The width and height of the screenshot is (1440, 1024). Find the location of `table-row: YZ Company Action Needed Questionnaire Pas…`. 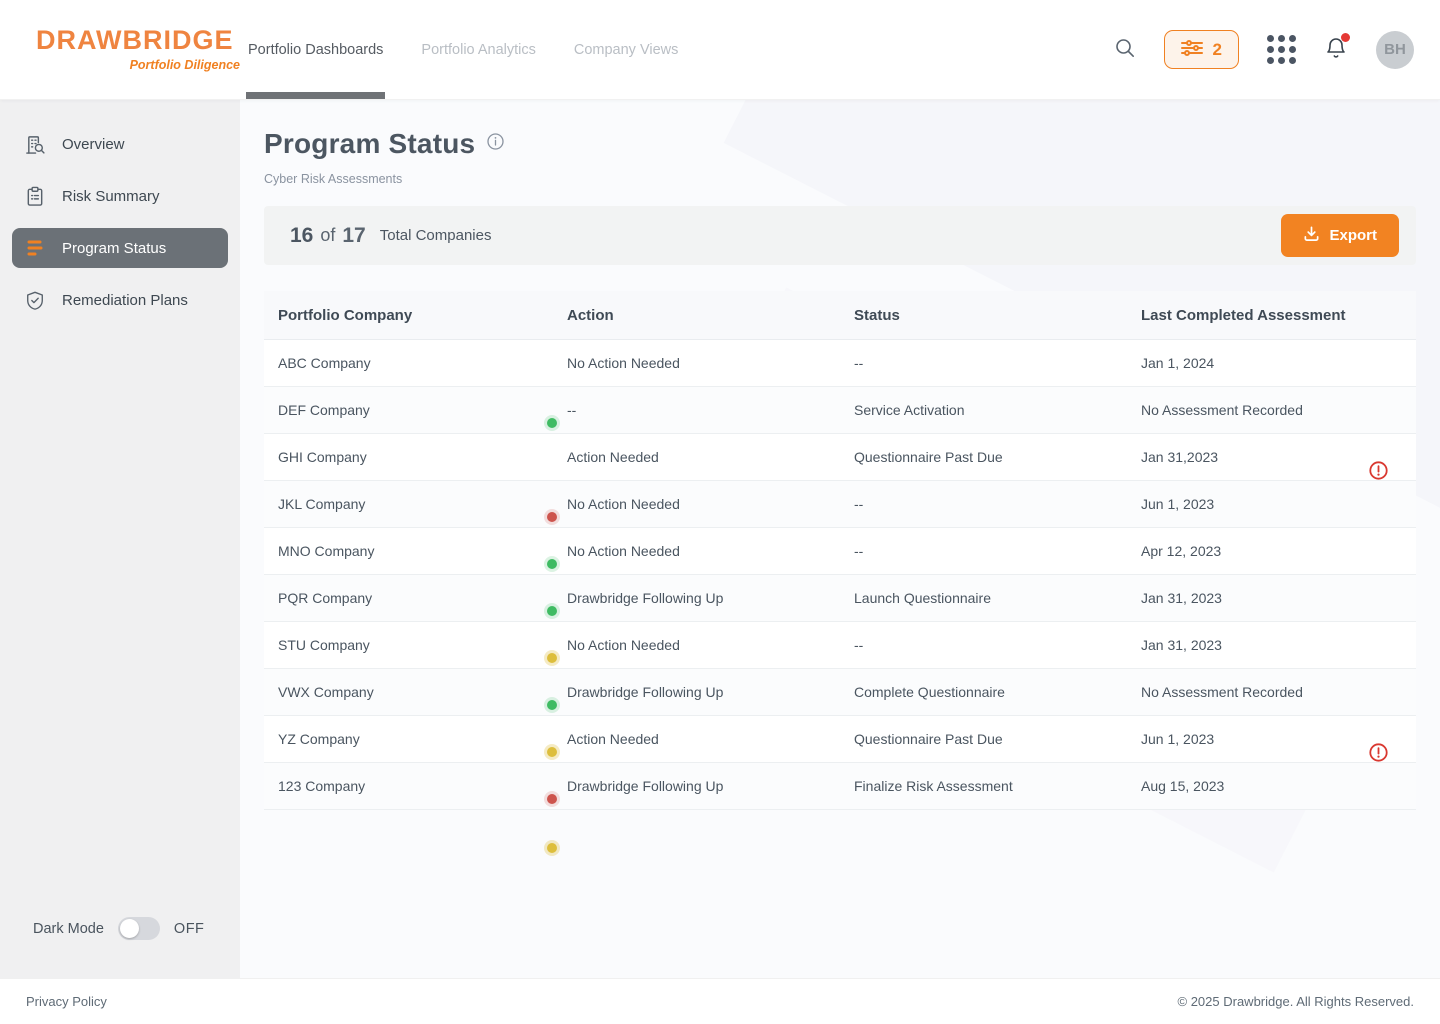

table-row: YZ Company Action Needed Questionnaire Pas… is located at coordinates (840, 739).